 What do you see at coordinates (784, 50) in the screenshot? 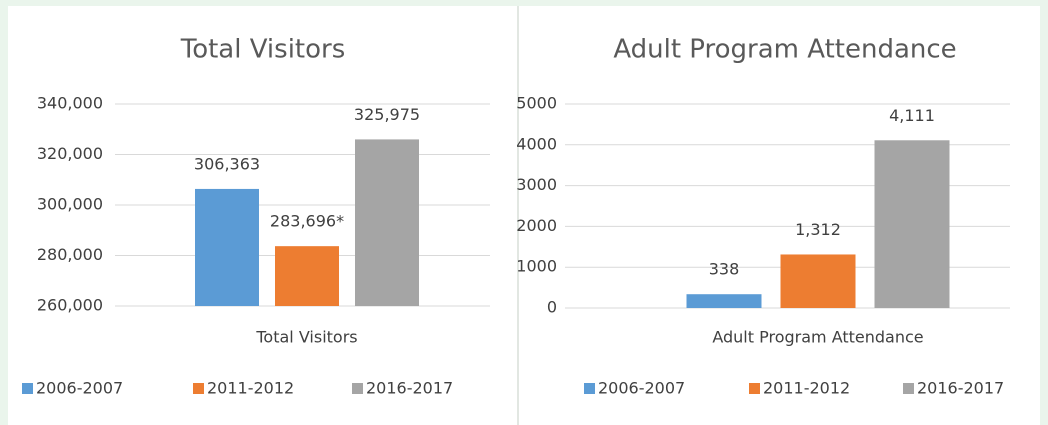
I see `chart-title: Adult Program Attendance` at bounding box center [784, 50].